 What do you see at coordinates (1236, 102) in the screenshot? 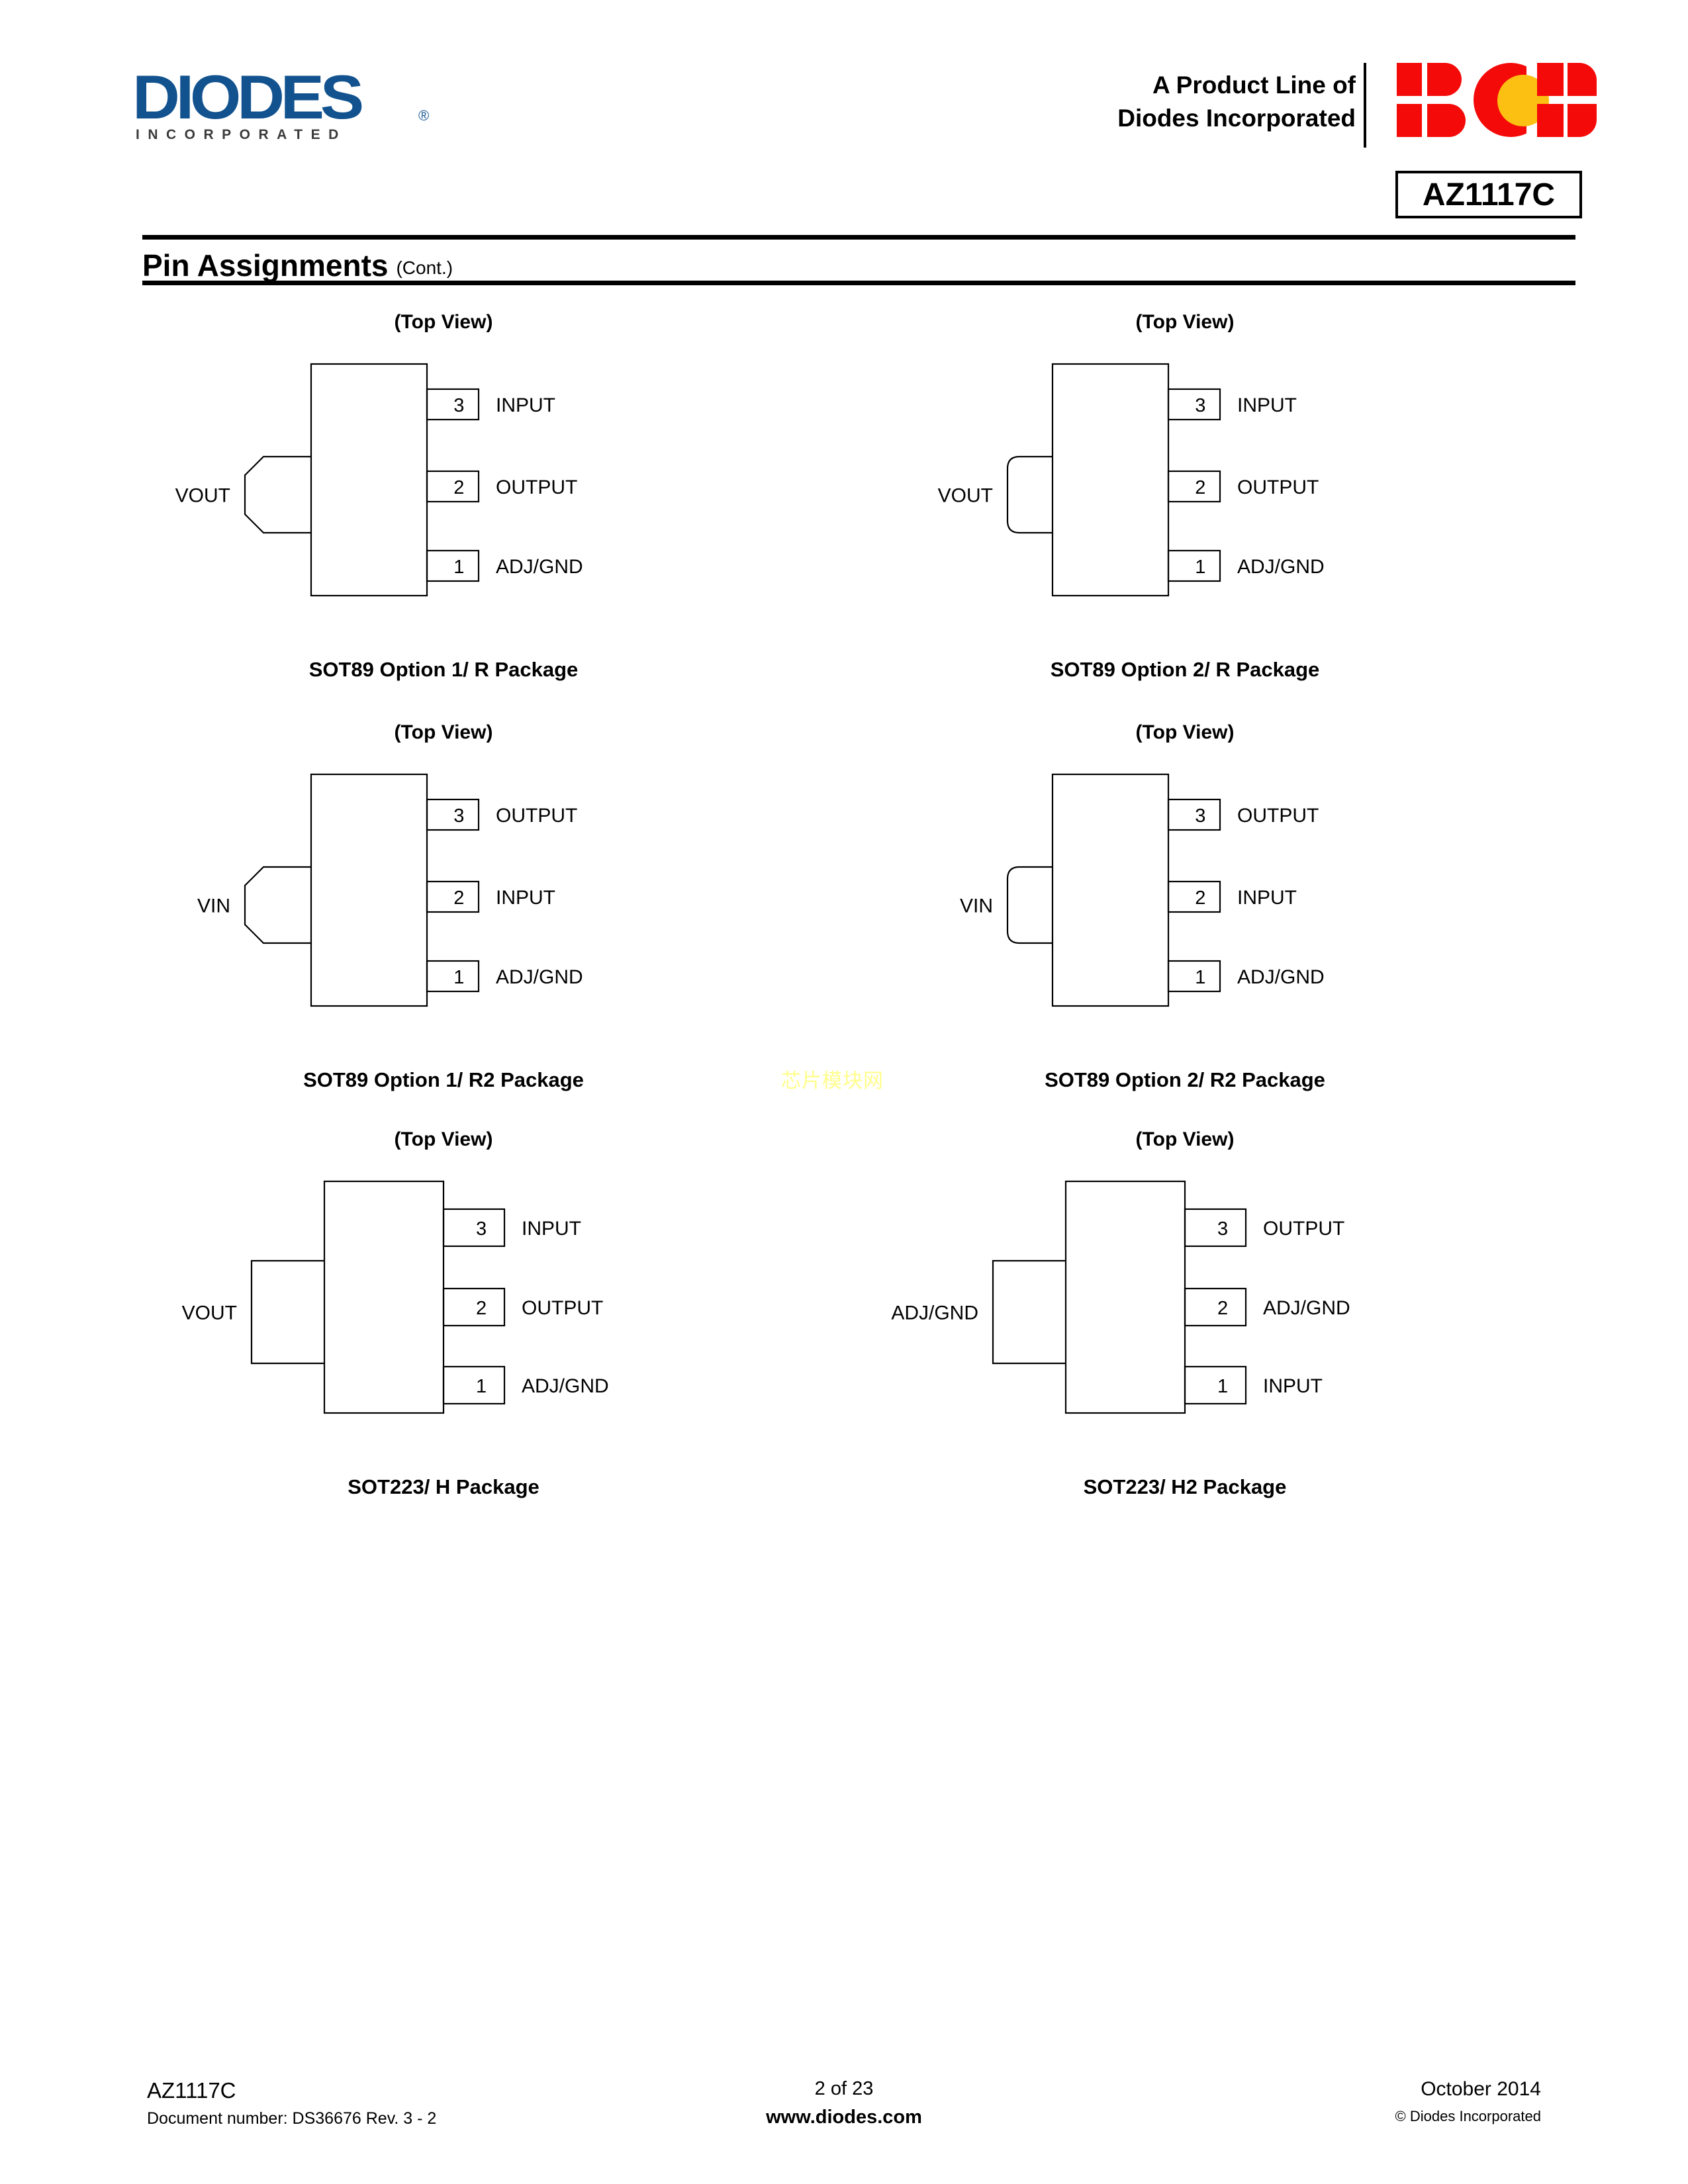
I see `product-line-text: A Product Line of Diodes Incorporated` at bounding box center [1236, 102].